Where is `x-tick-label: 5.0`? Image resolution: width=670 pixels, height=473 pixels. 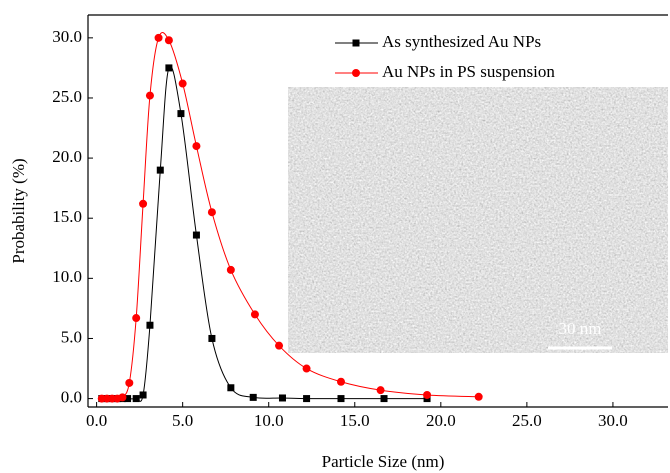 x-tick-label: 5.0 is located at coordinates (182, 420).